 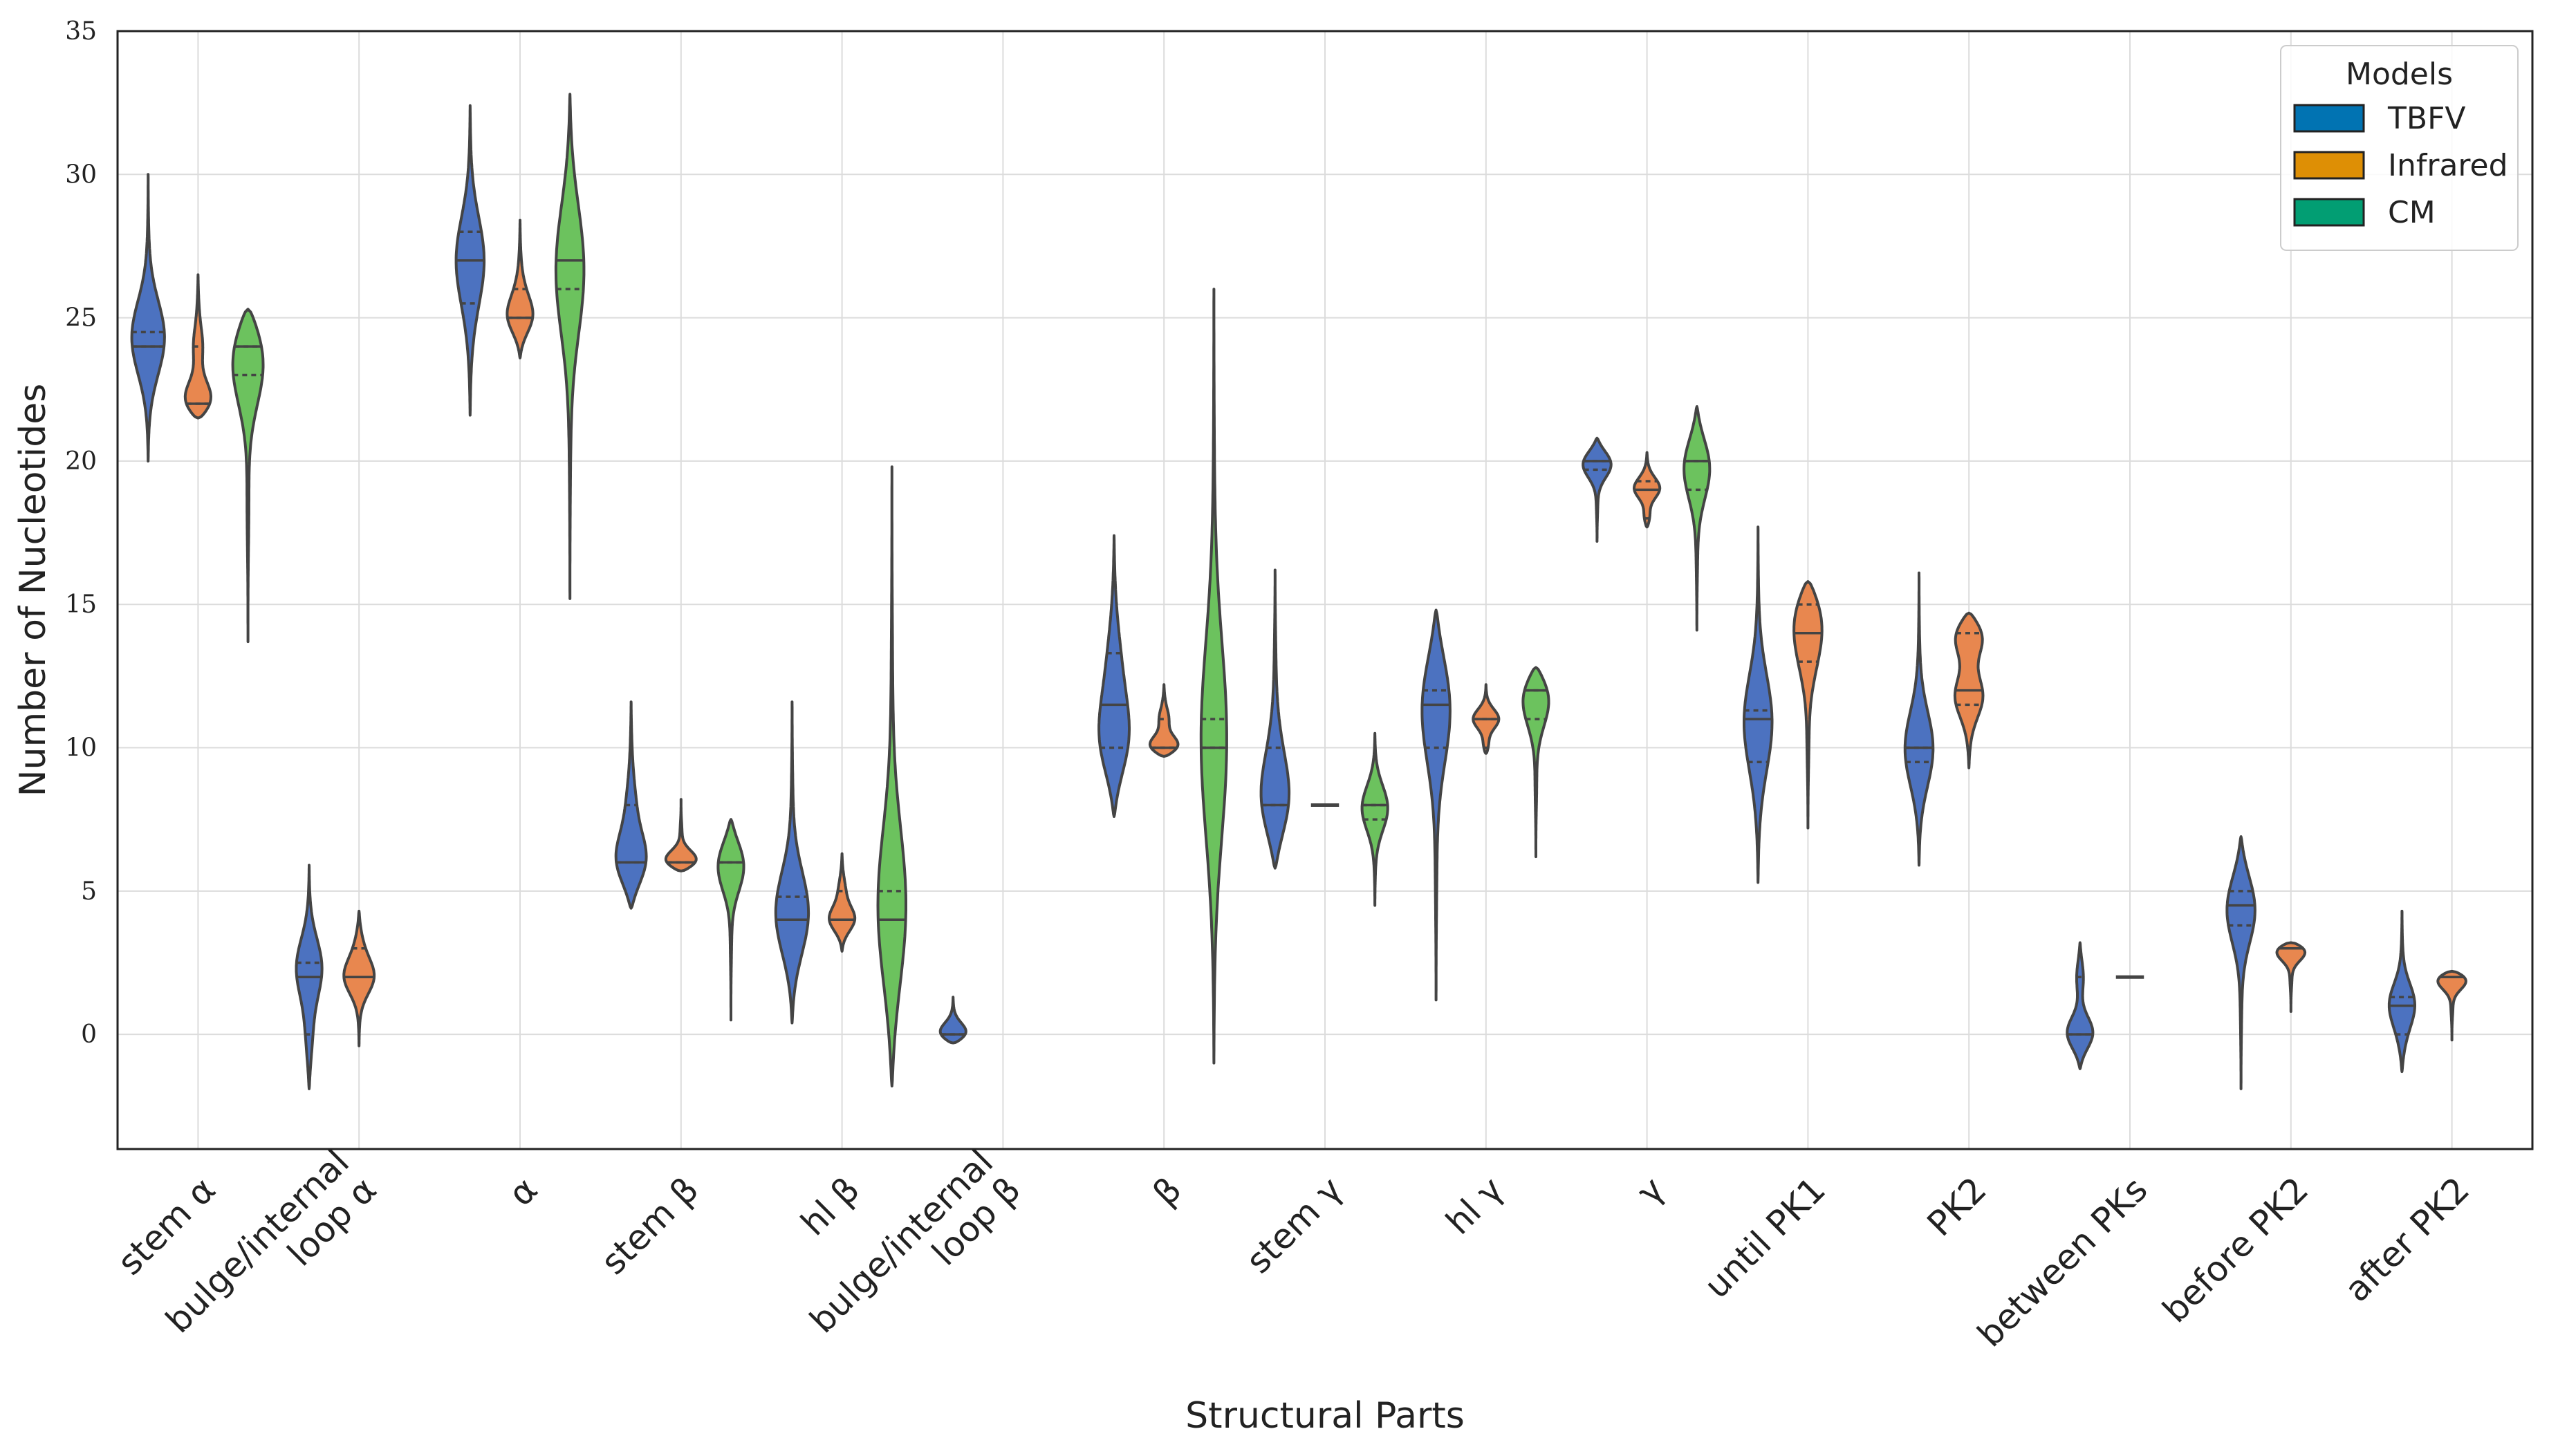 What do you see at coordinates (1474, 1205) in the screenshot?
I see `x-tick-label: hl γ` at bounding box center [1474, 1205].